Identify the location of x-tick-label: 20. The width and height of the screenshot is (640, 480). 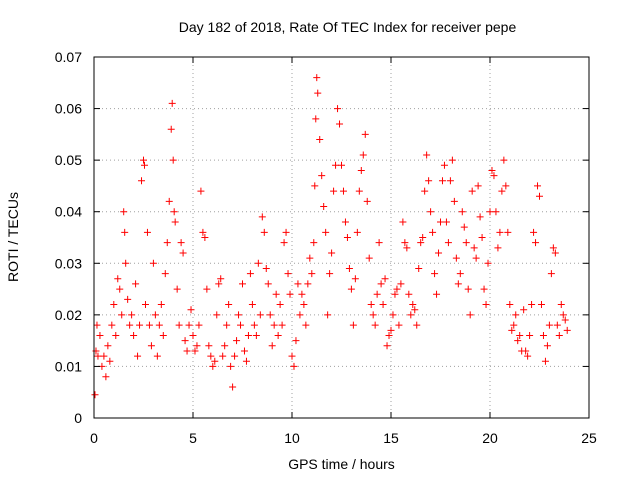
(490, 438).